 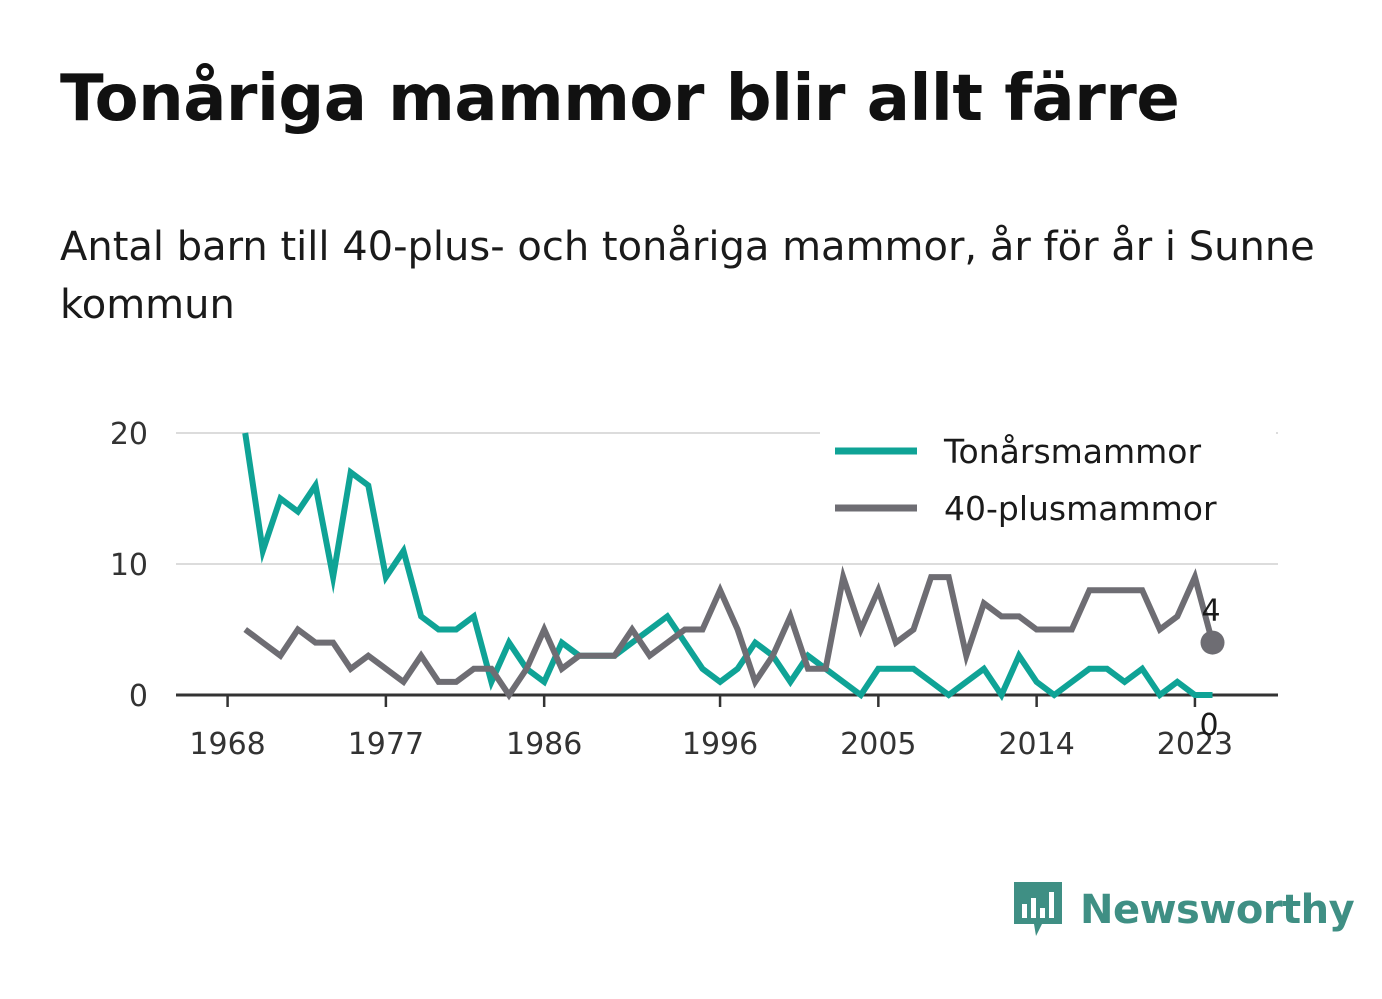 I want to click on x-tick-label: 1977, so click(x=386, y=744).